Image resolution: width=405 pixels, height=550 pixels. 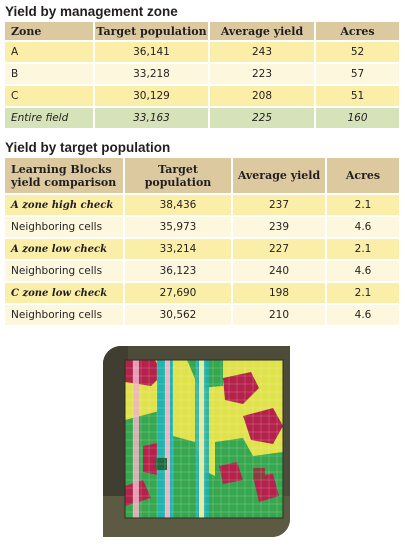 What do you see at coordinates (50, 32) in the screenshot?
I see `column-header: Zone` at bounding box center [50, 32].